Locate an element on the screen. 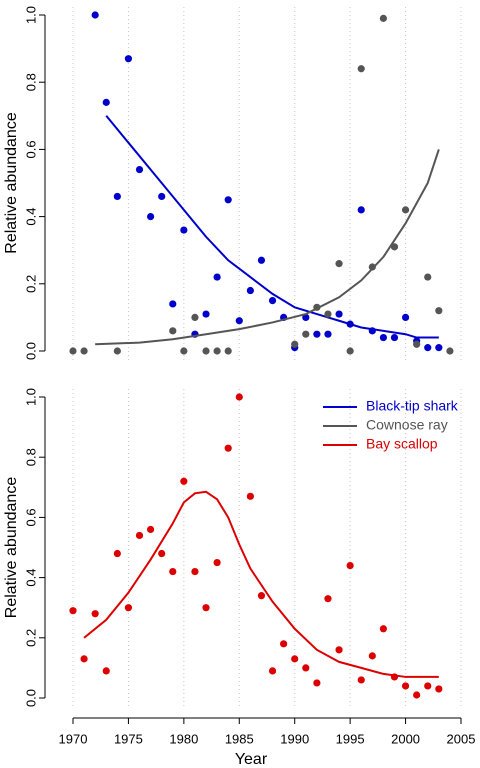 The image size is (480, 768). legend-label: Cownose ray is located at coordinates (407, 425).